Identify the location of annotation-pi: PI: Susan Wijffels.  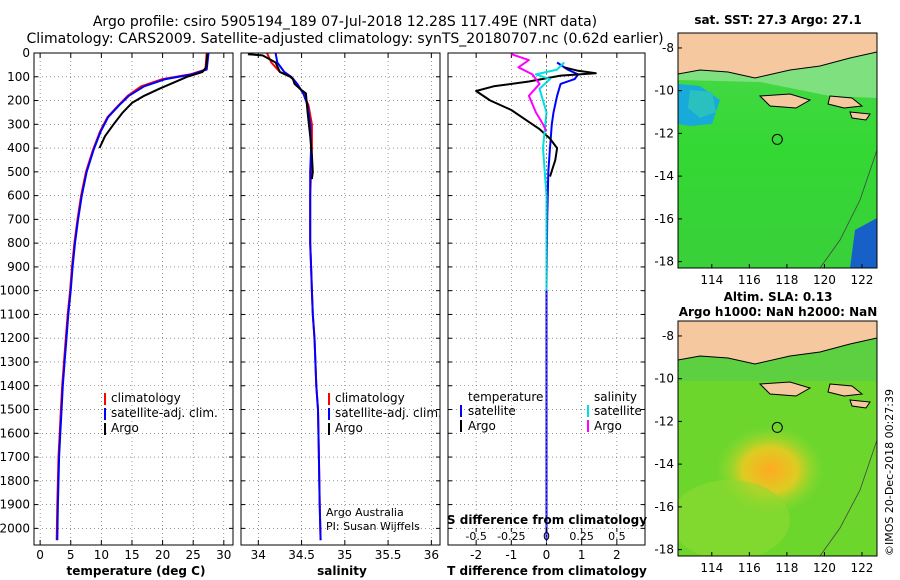
(373, 526).